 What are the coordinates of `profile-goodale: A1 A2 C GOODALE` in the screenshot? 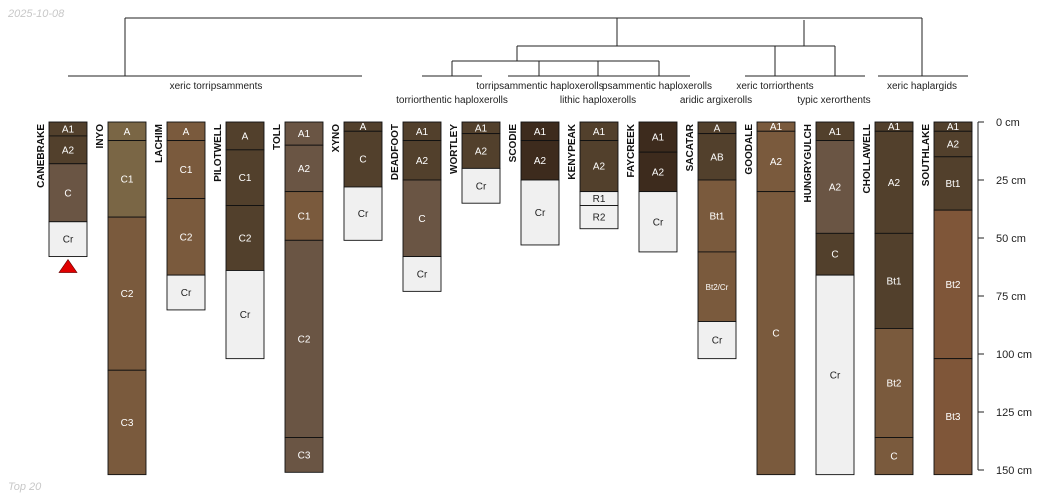 It's located at (770, 298).